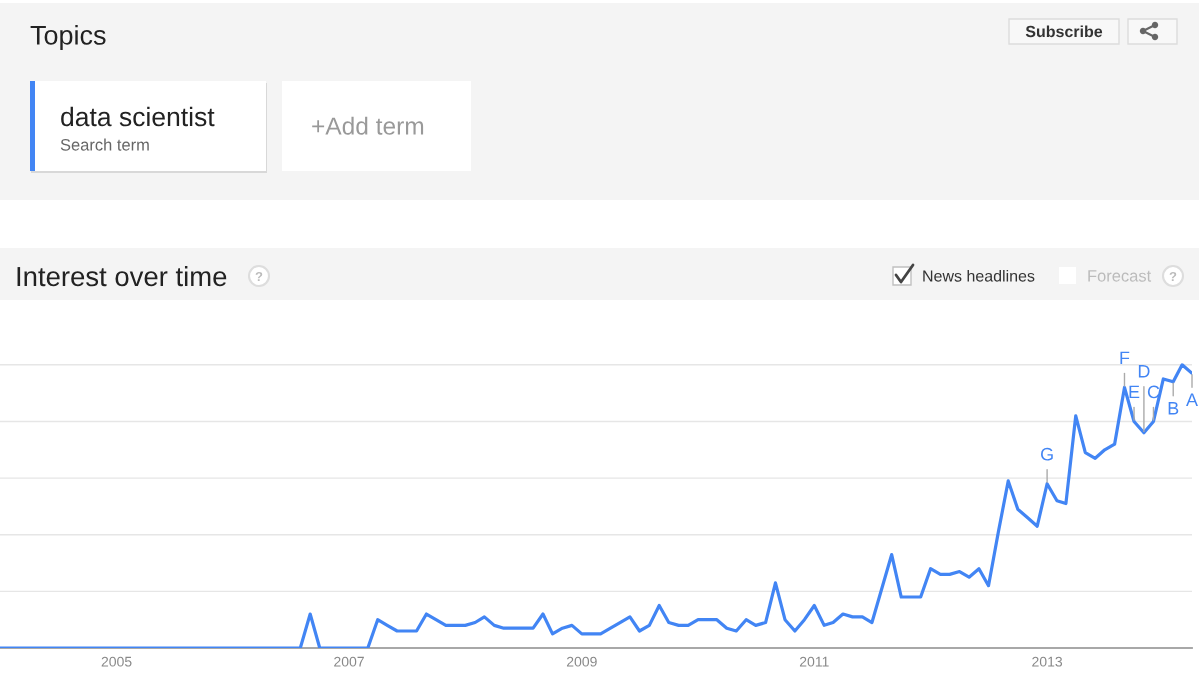  What do you see at coordinates (1047, 661) in the screenshot?
I see `x-tick-label: 2013` at bounding box center [1047, 661].